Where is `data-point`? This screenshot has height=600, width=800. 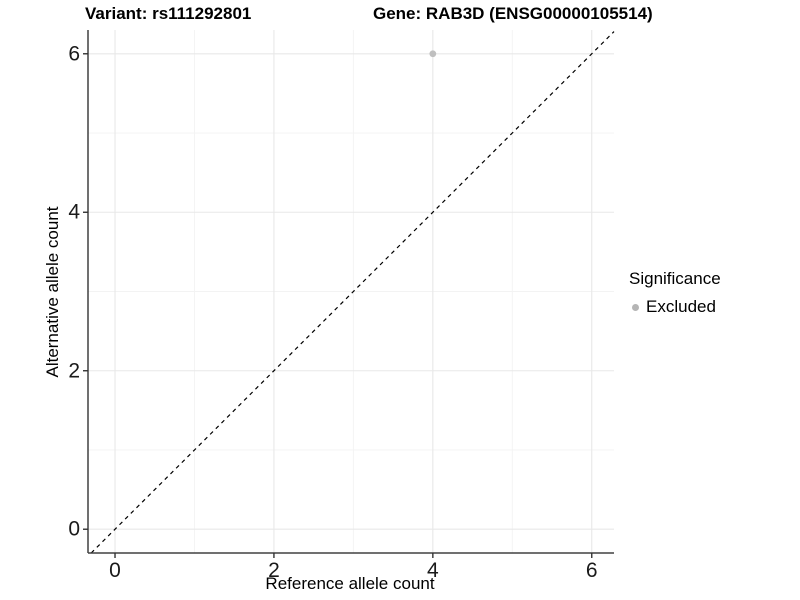
data-point is located at coordinates (433, 54).